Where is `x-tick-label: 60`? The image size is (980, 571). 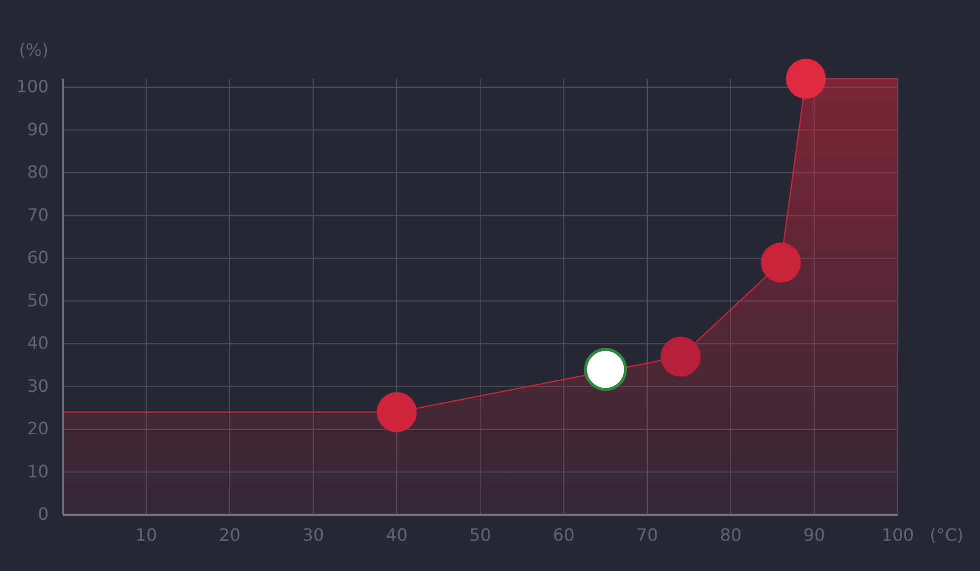
x-tick-label: 60 is located at coordinates (564, 536).